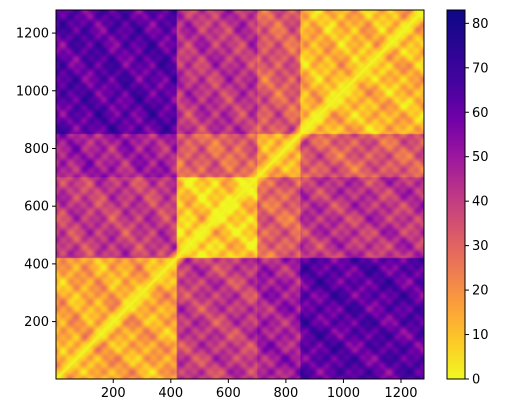 This screenshot has width=505, height=413. What do you see at coordinates (343, 393) in the screenshot?
I see `x-tick-label: 1000` at bounding box center [343, 393].